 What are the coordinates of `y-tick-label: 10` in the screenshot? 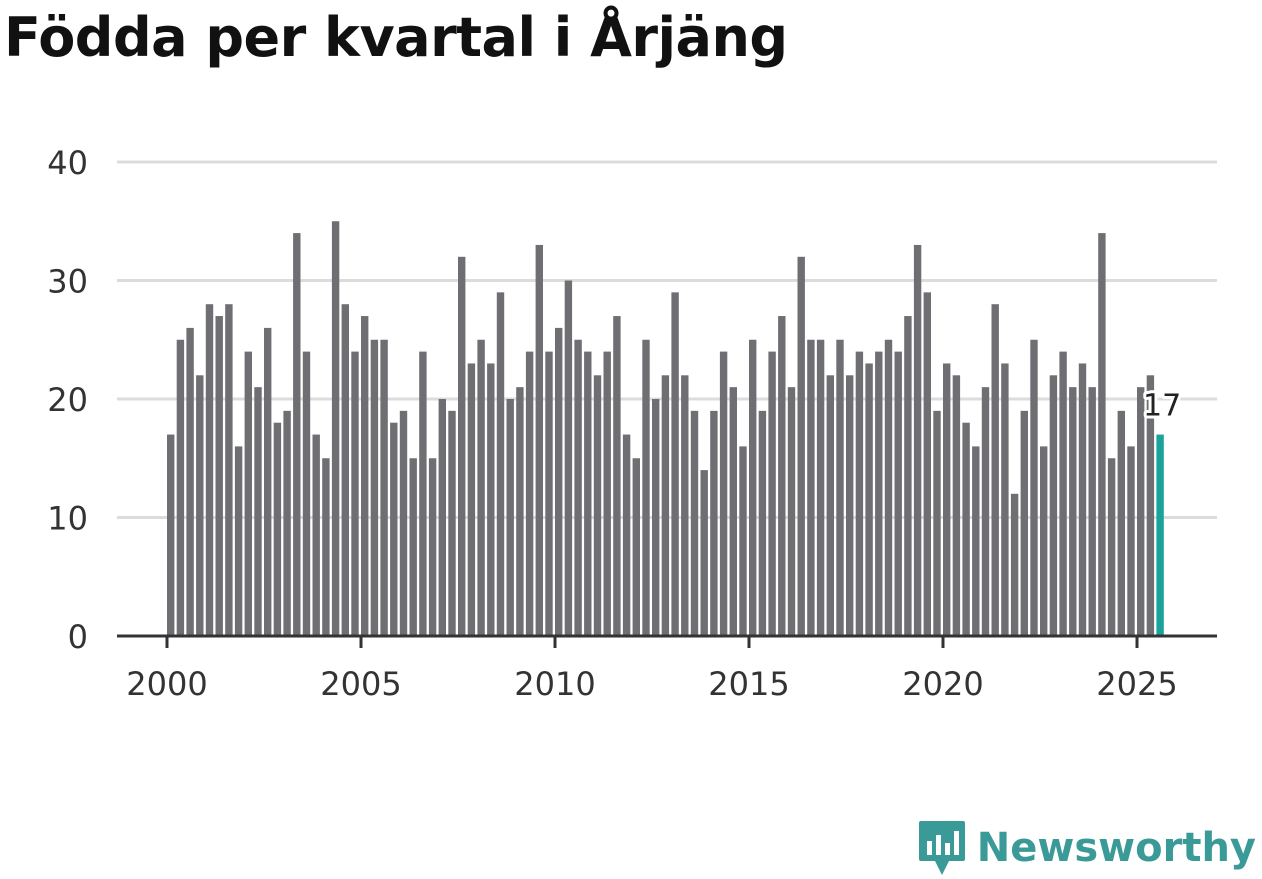 It's located at (67, 519).